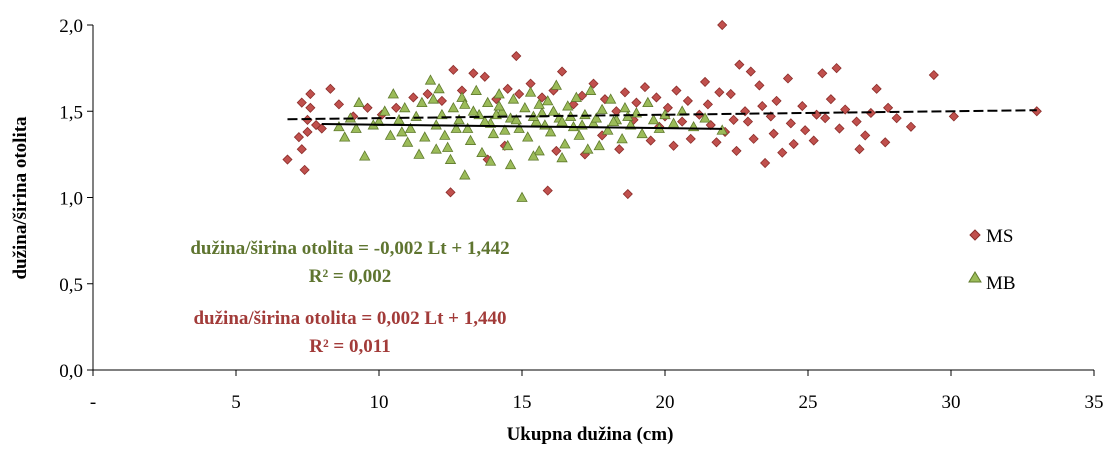  I want to click on x-tick-label: 15, so click(522, 402).